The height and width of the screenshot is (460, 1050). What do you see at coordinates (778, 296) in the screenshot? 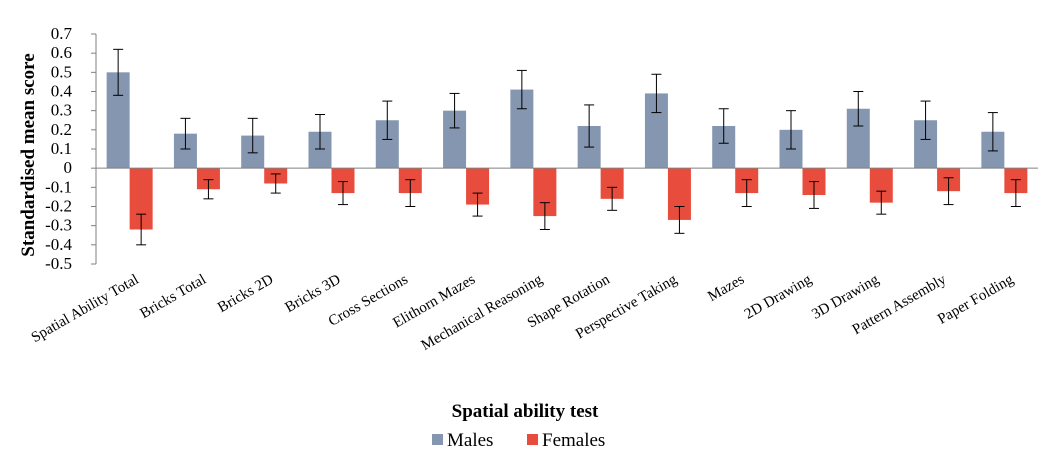
I see `x-category-label: 2D Drawing` at bounding box center [778, 296].